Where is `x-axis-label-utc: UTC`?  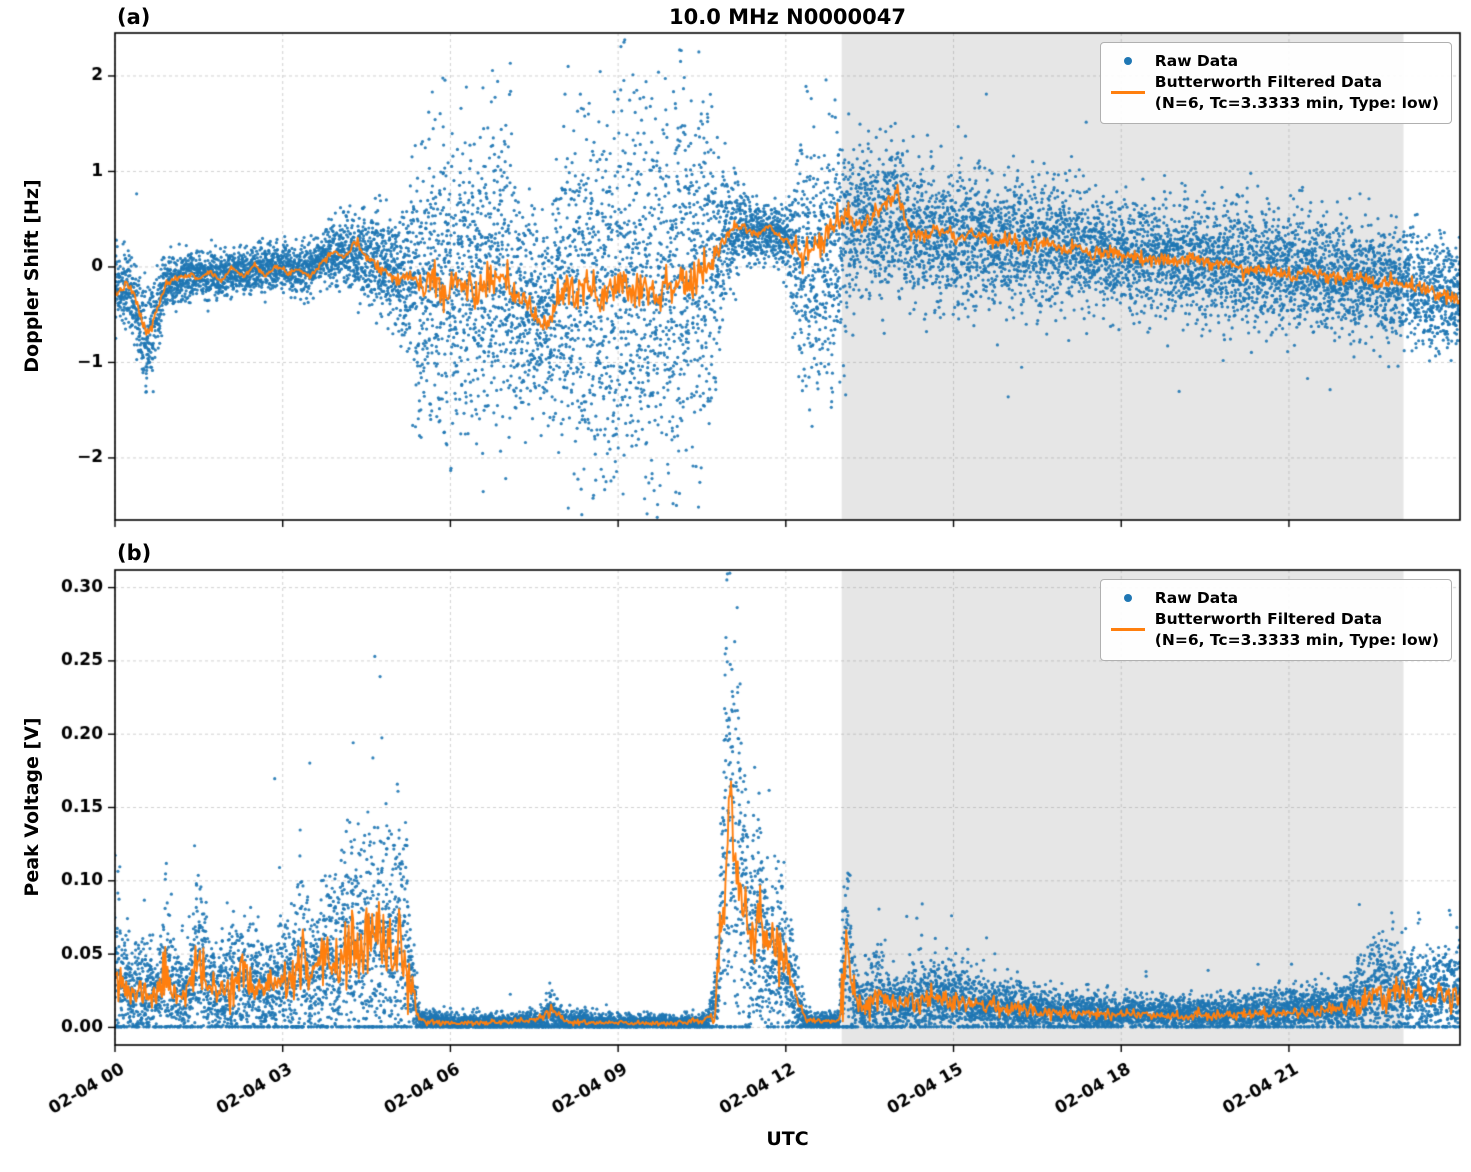 x-axis-label-utc: UTC is located at coordinates (787, 1139).